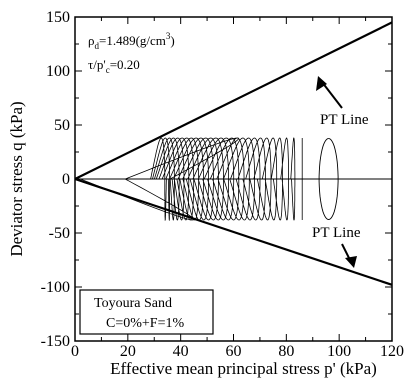 This screenshot has height=387, width=410. I want to click on ratio-symbol: τ/p', so click(97, 64).